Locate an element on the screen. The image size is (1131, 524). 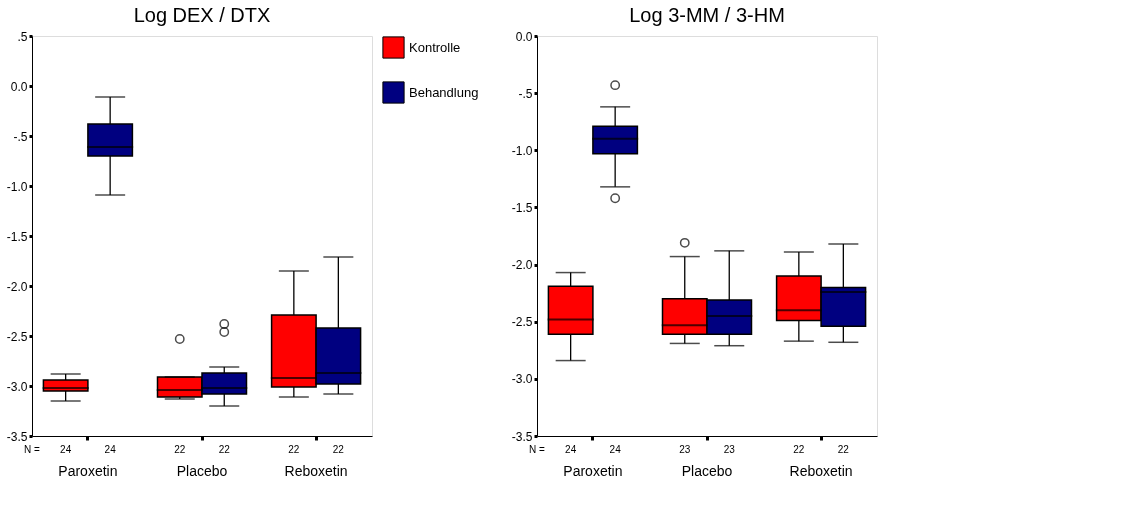
y-tick-label: 0.0 is located at coordinates (524, 36).